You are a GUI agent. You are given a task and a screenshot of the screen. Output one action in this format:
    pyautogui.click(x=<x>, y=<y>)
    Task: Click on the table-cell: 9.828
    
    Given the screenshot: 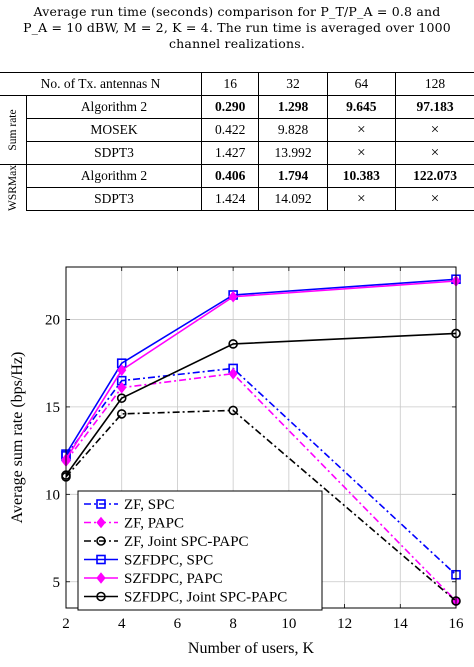 What is the action you would take?
    pyautogui.click(x=293, y=130)
    